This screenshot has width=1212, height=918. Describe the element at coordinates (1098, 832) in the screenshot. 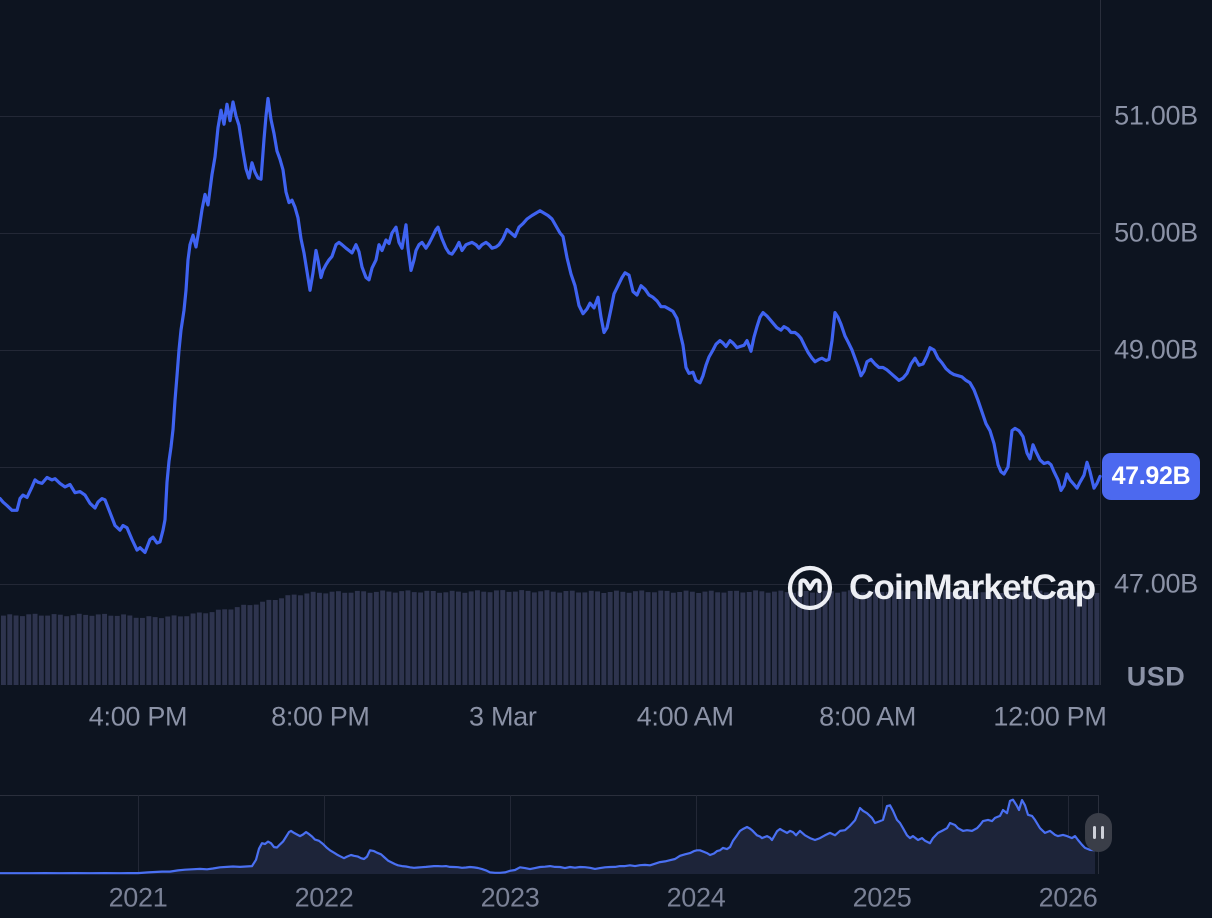

I see `brush-handle` at that location.